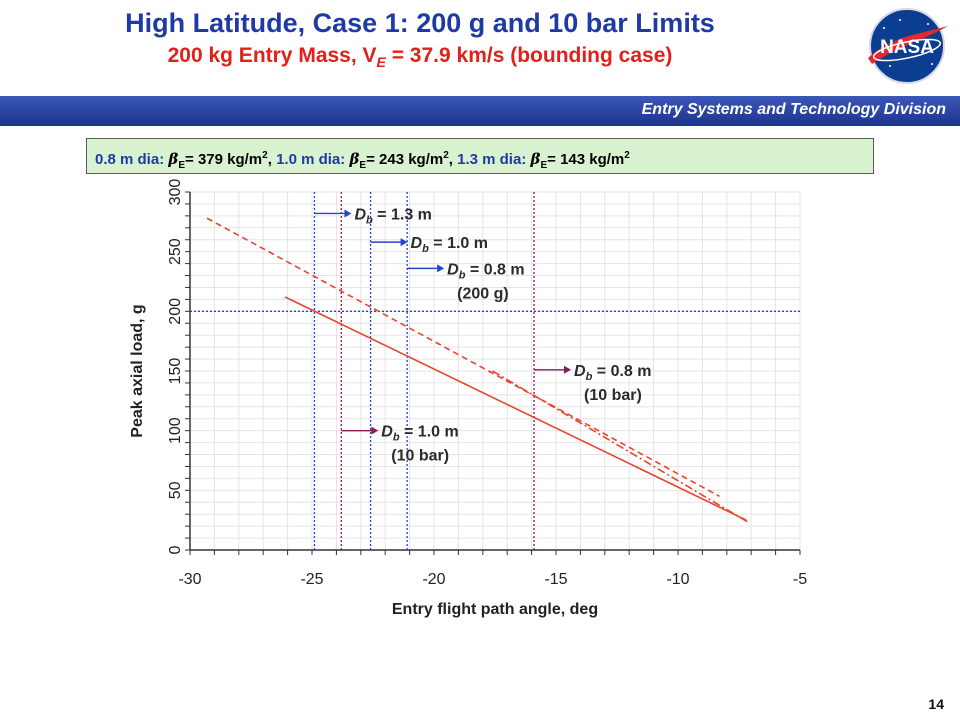 The image size is (960, 720). What do you see at coordinates (586, 159) in the screenshot?
I see `info-v3: = 143 kg/m` at bounding box center [586, 159].